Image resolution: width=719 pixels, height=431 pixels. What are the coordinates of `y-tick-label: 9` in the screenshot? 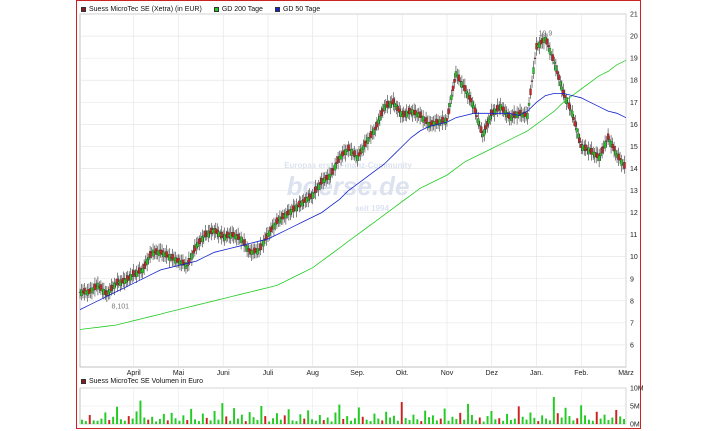 It's located at (632, 279).